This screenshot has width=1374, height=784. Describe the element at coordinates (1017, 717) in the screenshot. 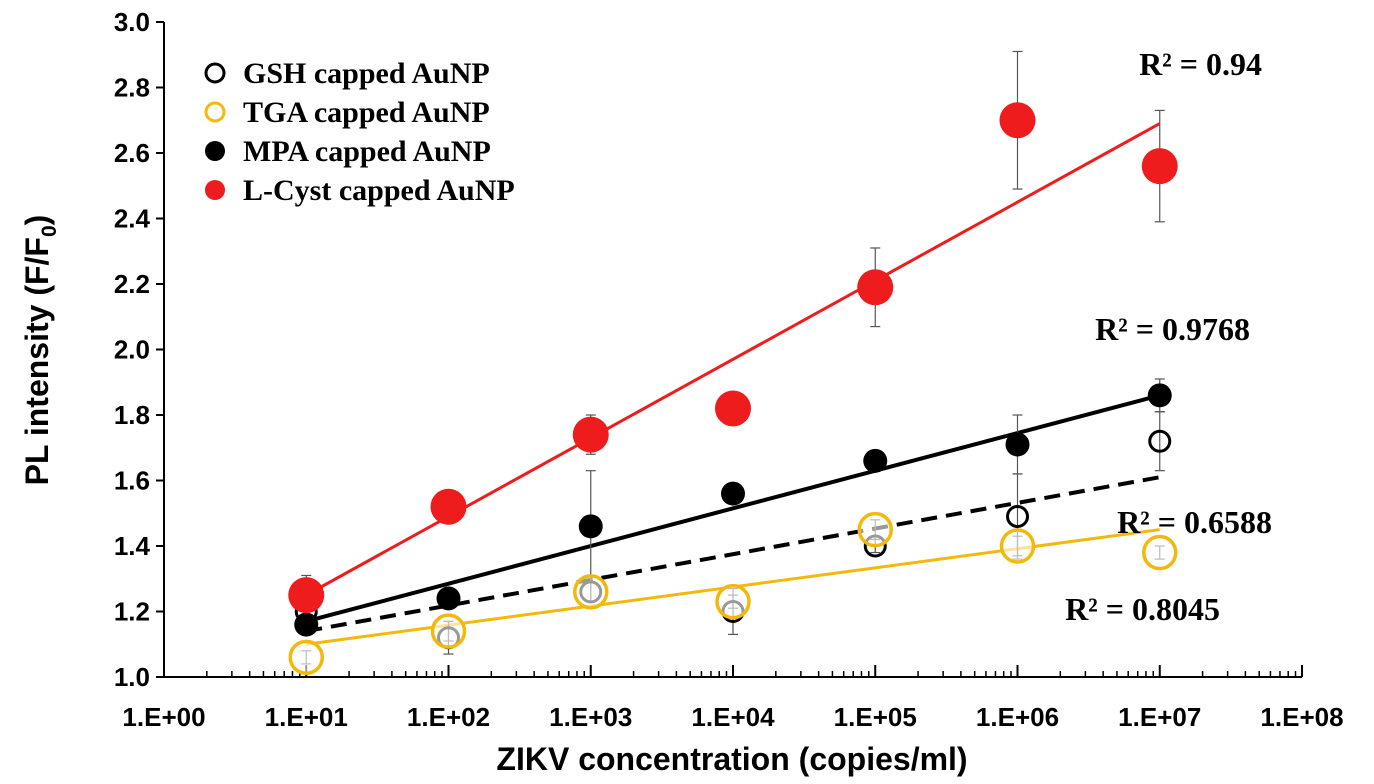

I see `x-tick-label: 1.E+06` at that location.